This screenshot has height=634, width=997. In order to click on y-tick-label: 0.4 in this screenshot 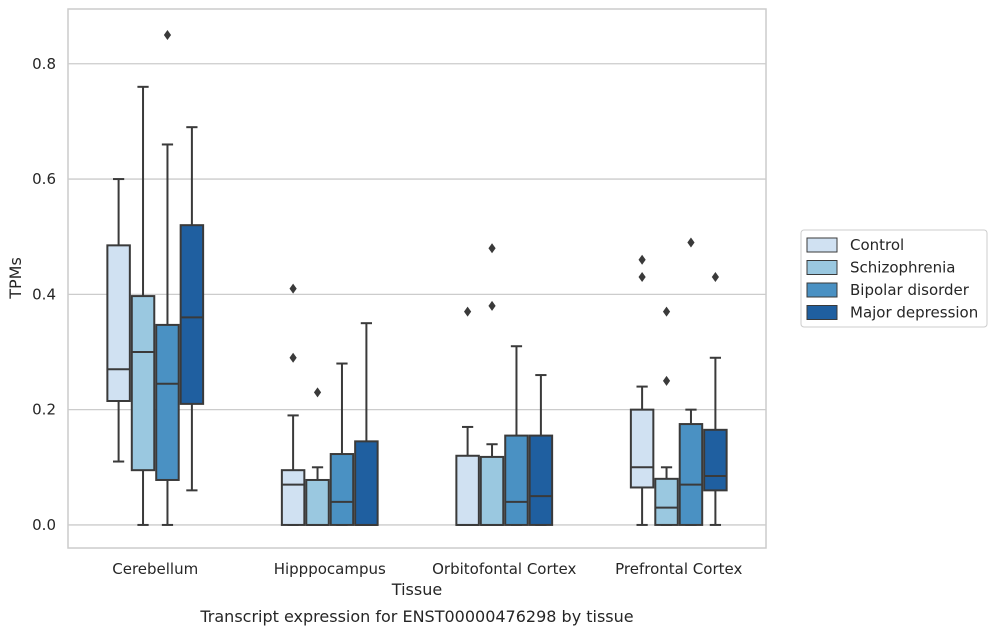, I will do `click(44, 294)`.